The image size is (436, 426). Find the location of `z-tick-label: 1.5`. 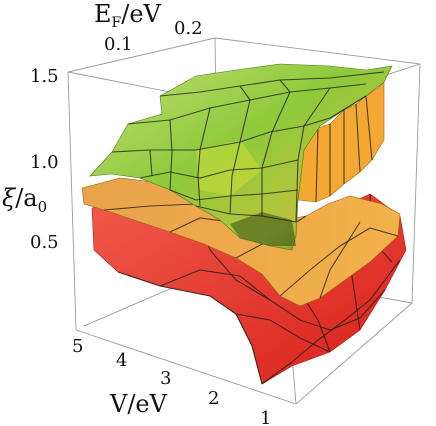

z-tick-label: 1.5 is located at coordinates (44, 76).